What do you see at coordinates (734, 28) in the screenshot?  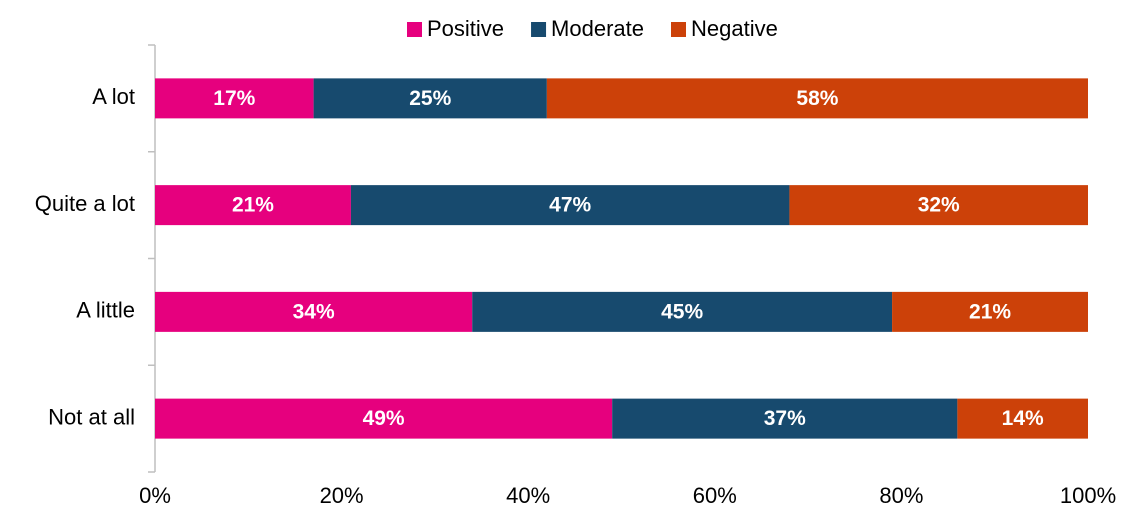 I see `legend-label: Negative` at bounding box center [734, 28].